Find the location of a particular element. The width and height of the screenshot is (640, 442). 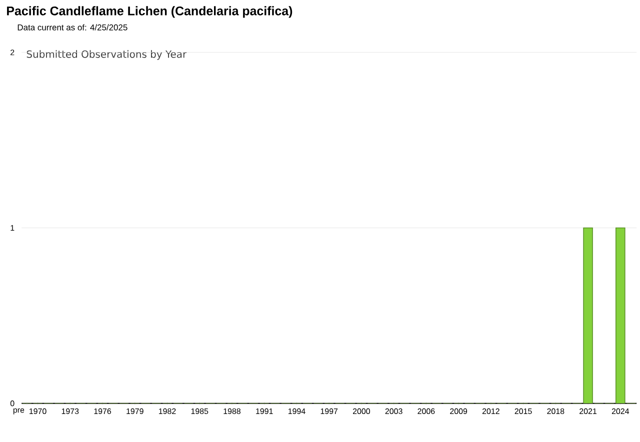

chart-title: Pacific Candleflame Lichen (Candelaria pacifica) is located at coordinates (149, 12).